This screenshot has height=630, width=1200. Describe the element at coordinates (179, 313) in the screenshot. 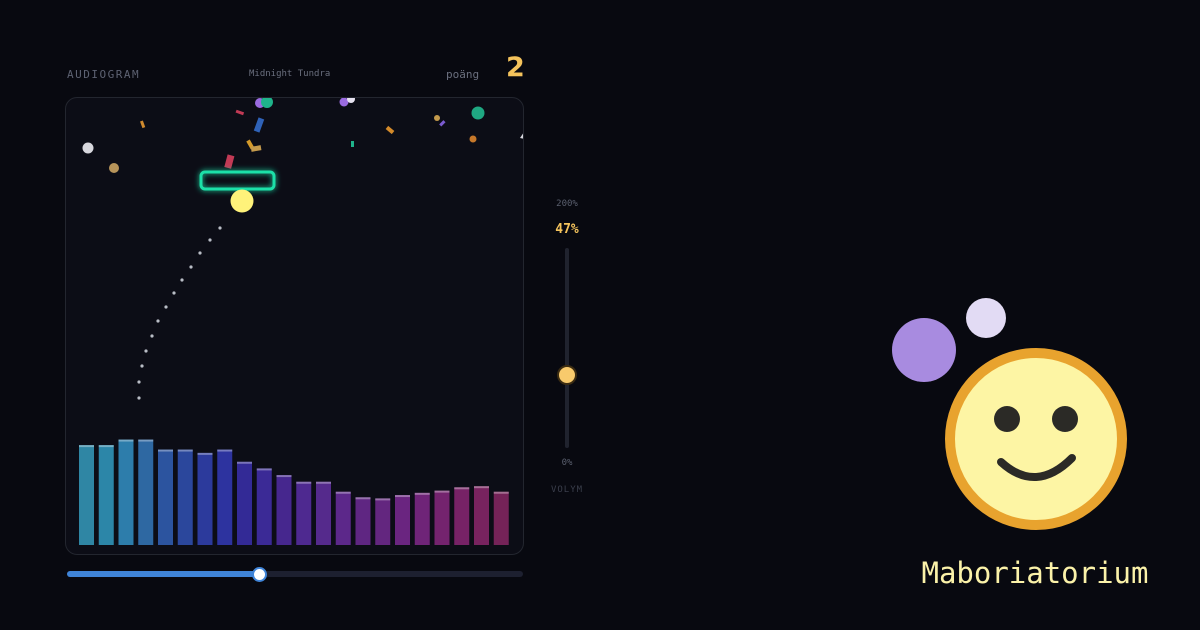

I see `ball-trajectory` at that location.